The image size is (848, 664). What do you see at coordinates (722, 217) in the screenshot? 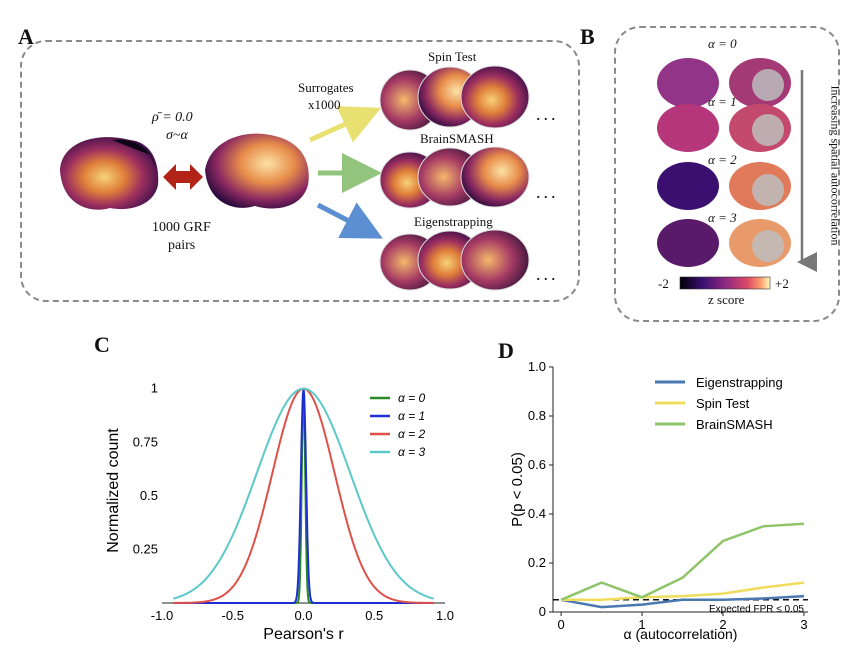
I see `alpha3-label: α = 3` at bounding box center [722, 217].